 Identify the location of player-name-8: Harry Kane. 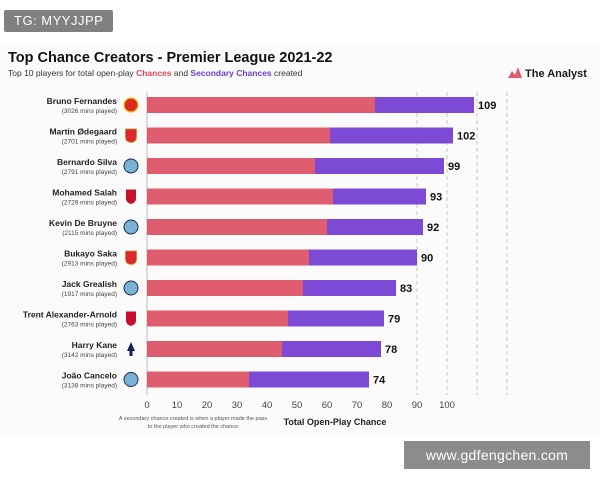
(95, 345).